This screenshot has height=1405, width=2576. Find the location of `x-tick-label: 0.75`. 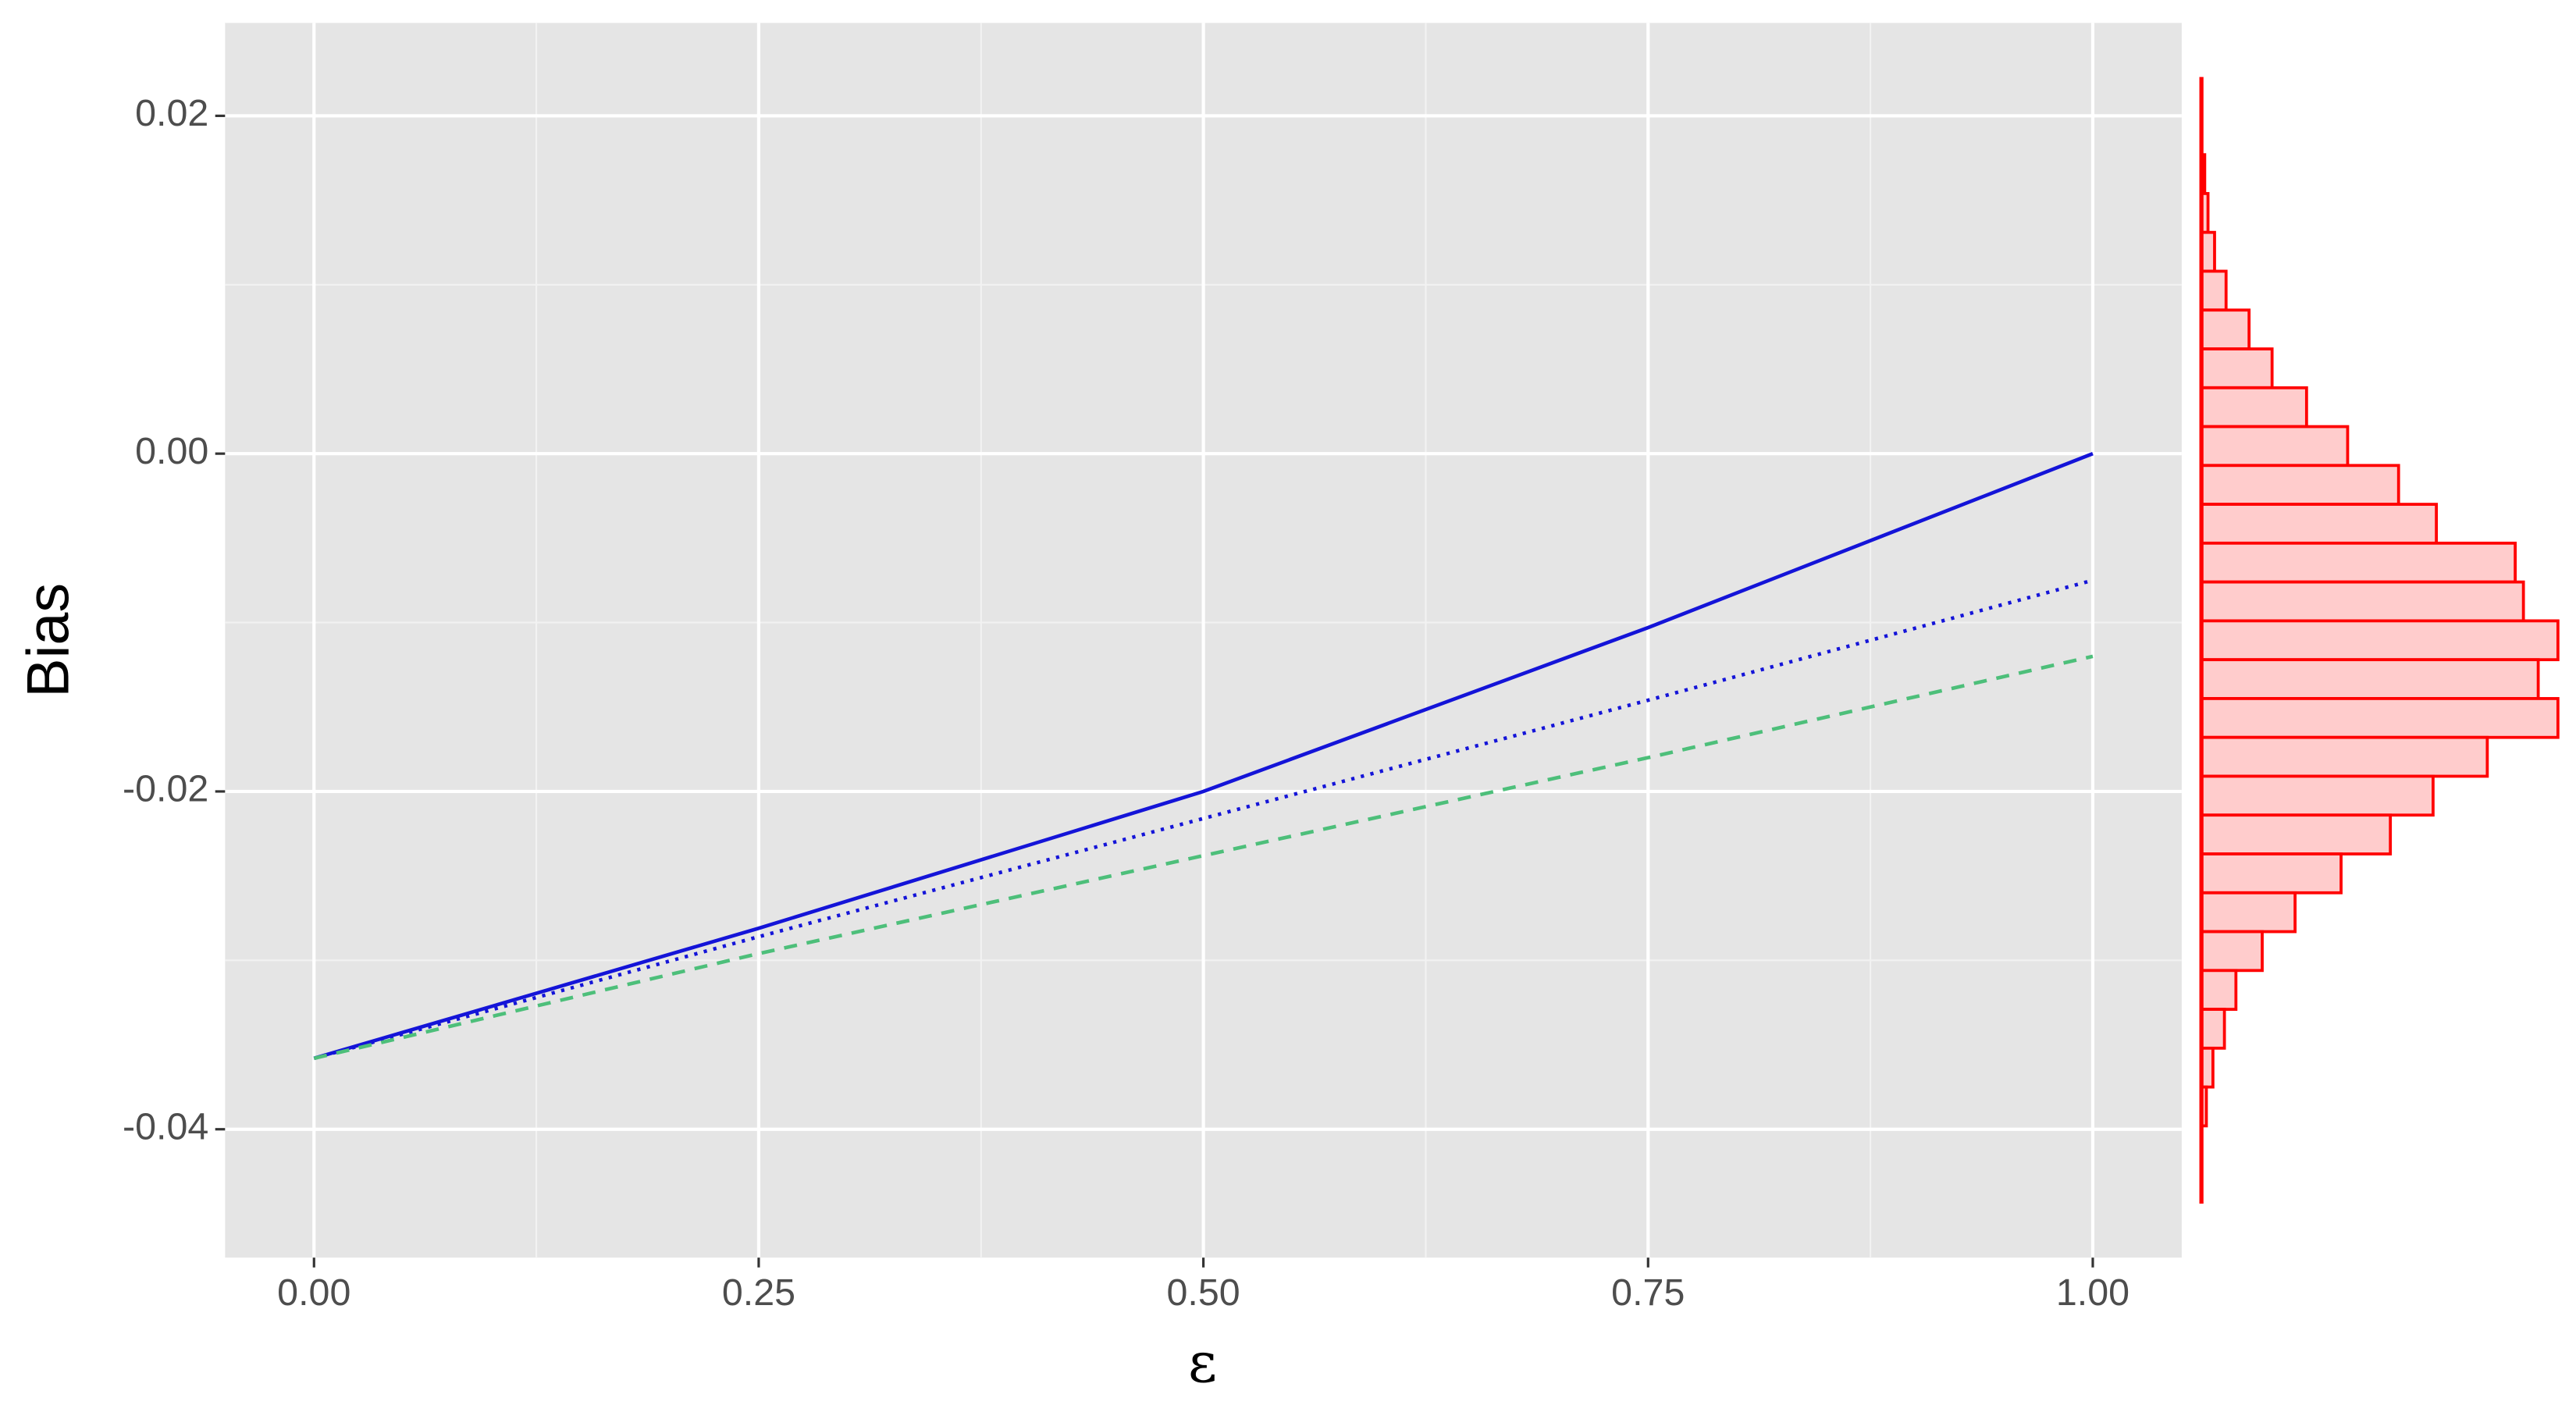

x-tick-label: 0.75 is located at coordinates (1648, 1293).